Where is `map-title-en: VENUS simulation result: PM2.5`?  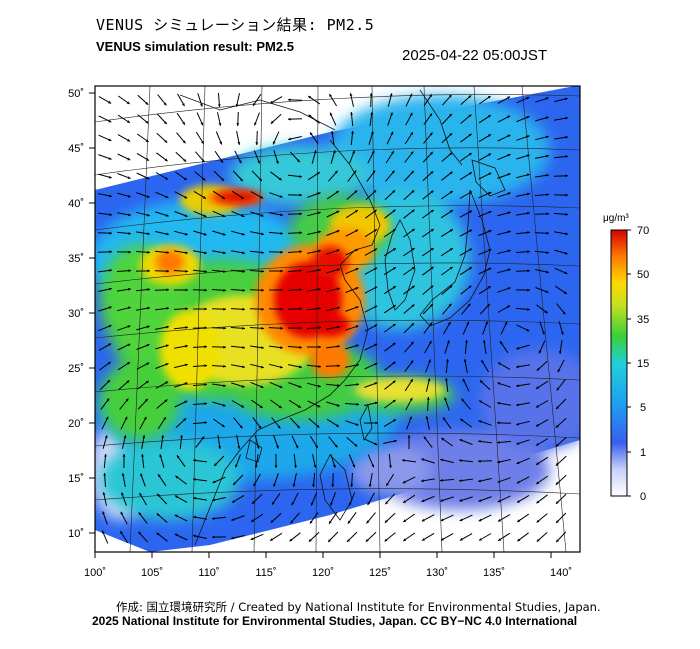
map-title-en: VENUS simulation result: PM2.5 is located at coordinates (195, 46).